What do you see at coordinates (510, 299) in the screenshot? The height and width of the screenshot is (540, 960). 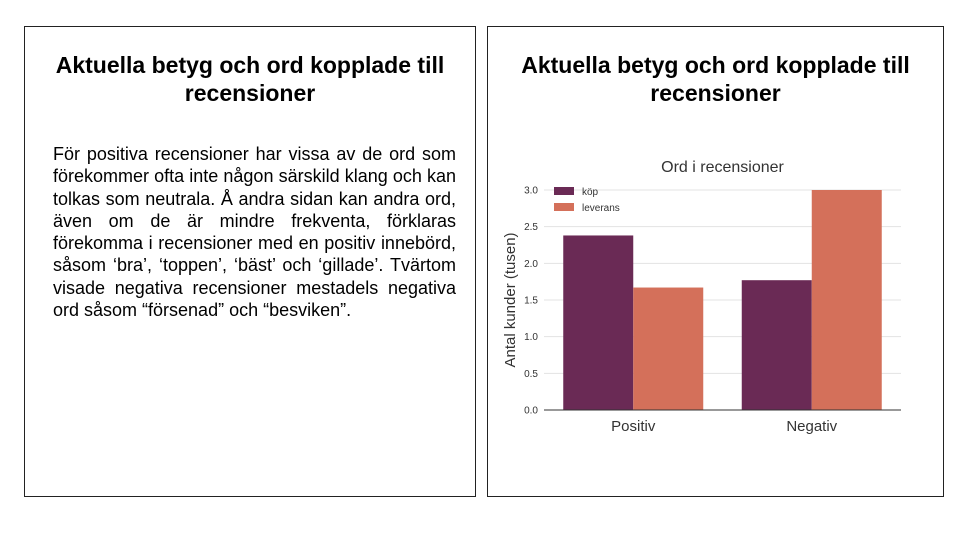 I see `y-axis-label: Antal kunder (tusen)` at bounding box center [510, 299].